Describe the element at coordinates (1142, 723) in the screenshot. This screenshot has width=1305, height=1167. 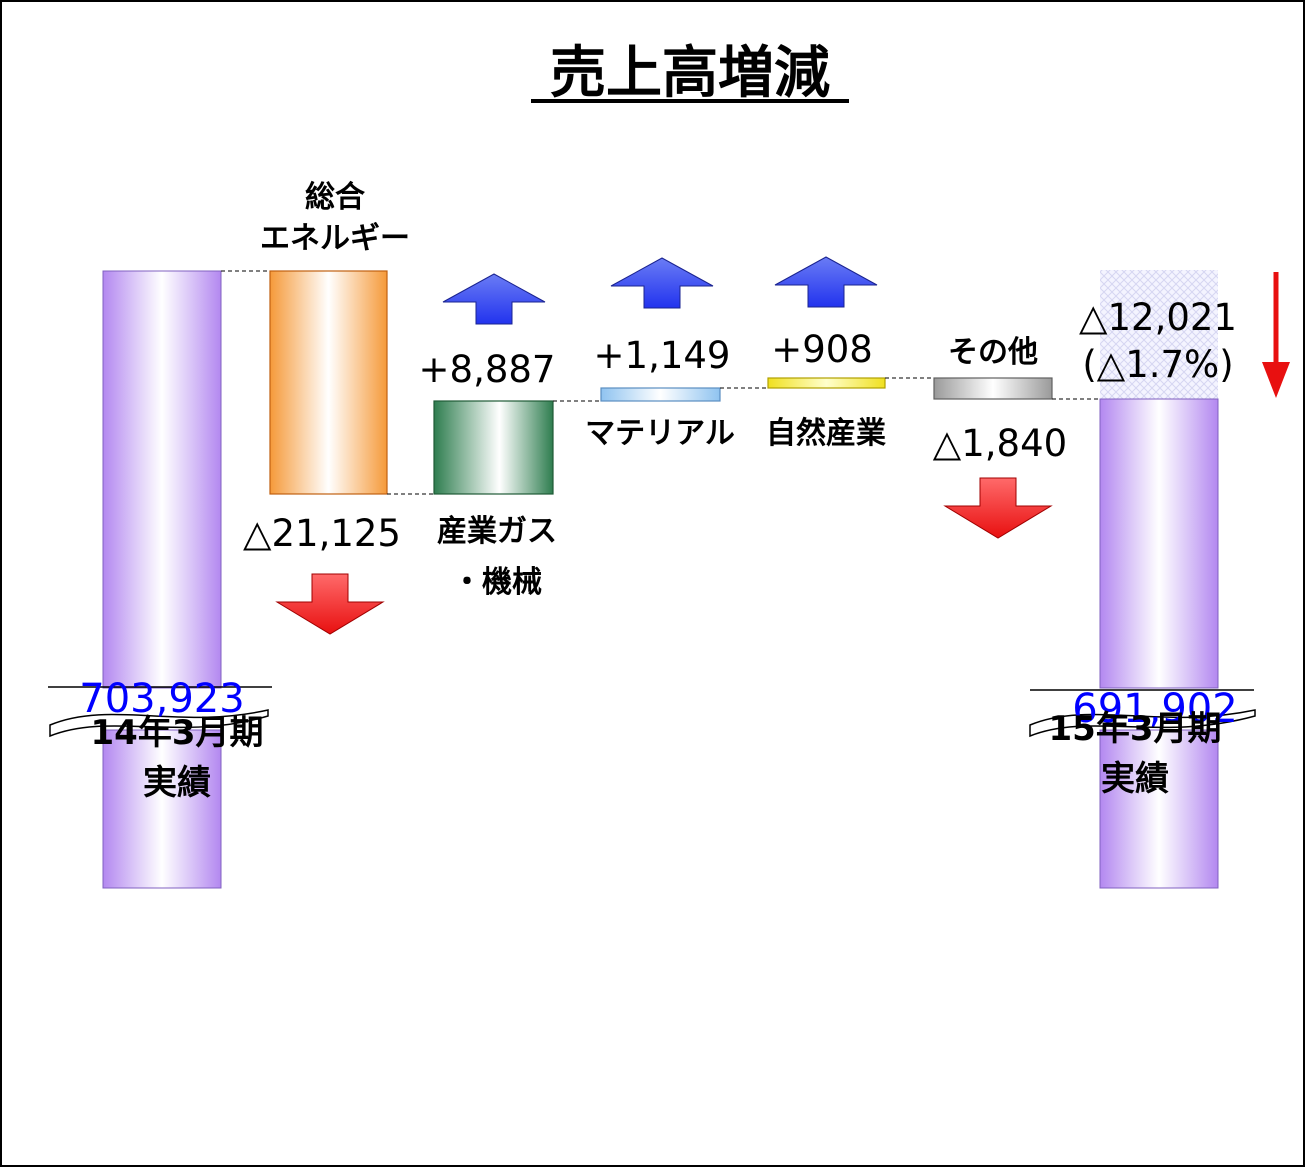
I see `axis-break-right` at that location.